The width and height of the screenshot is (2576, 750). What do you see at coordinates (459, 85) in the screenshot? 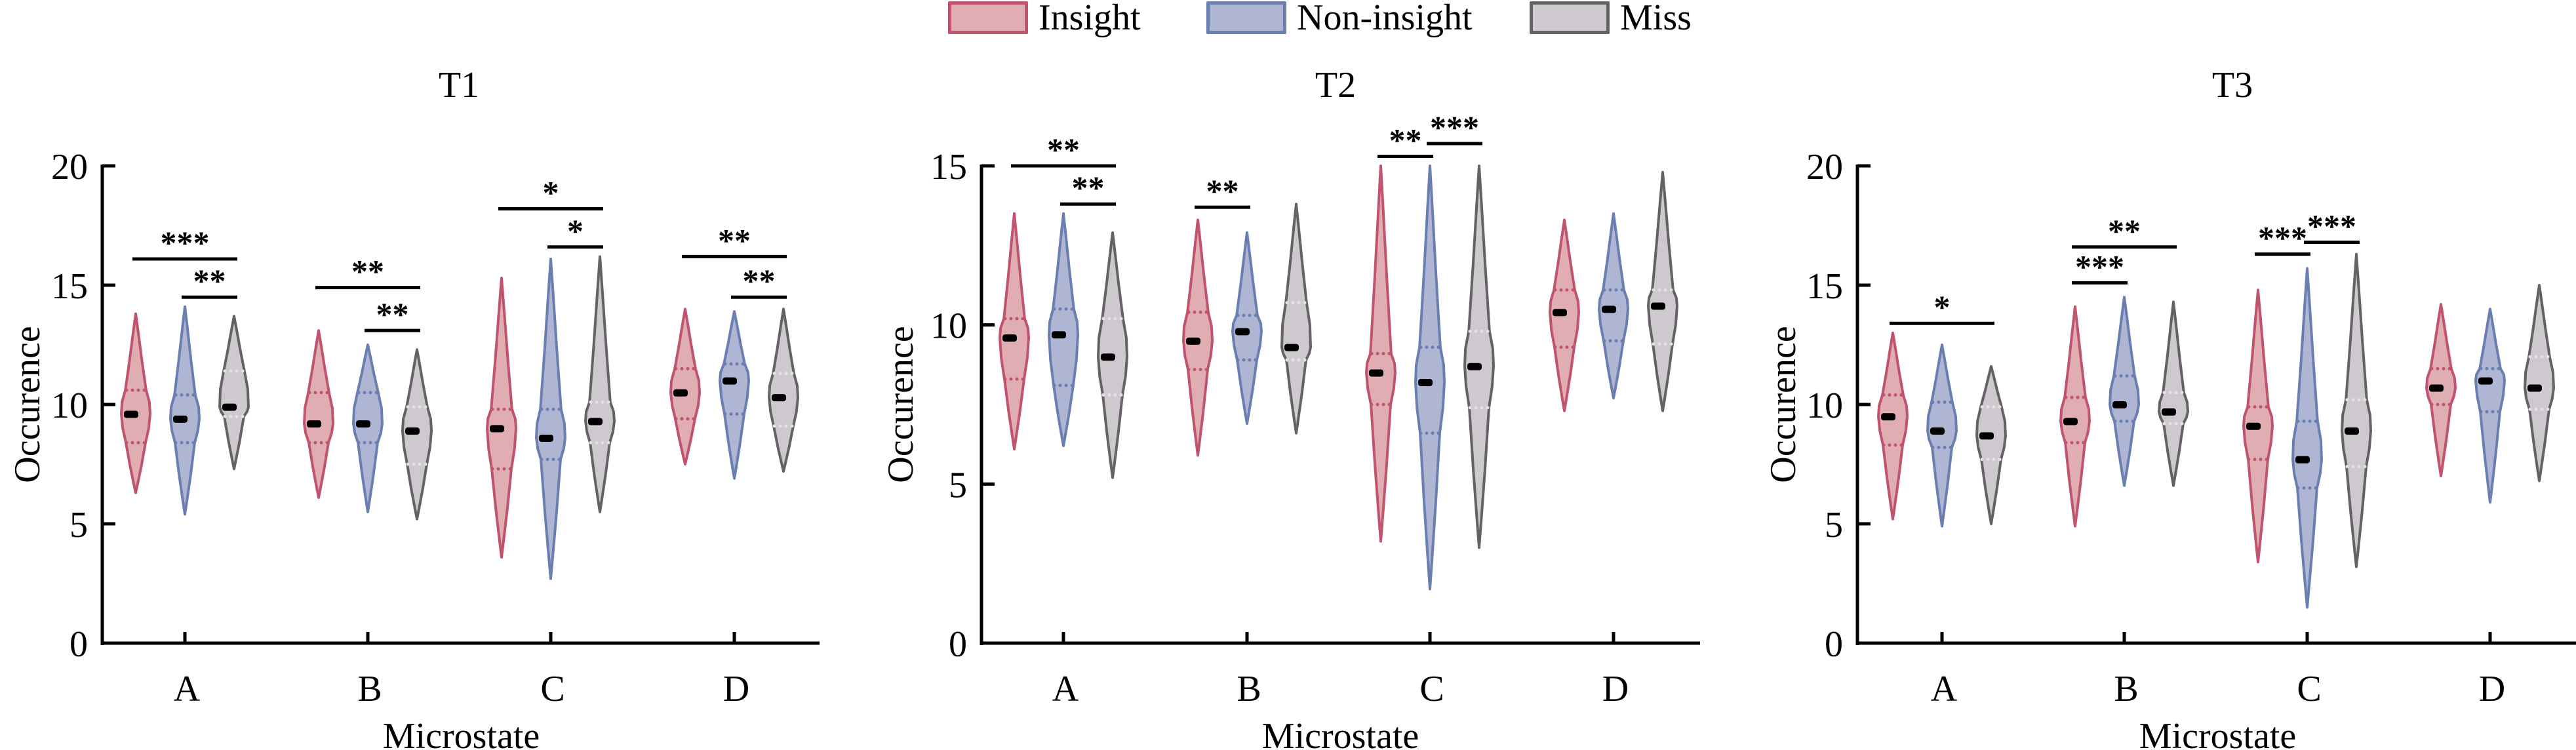
I see `panel-title: T1` at bounding box center [459, 85].